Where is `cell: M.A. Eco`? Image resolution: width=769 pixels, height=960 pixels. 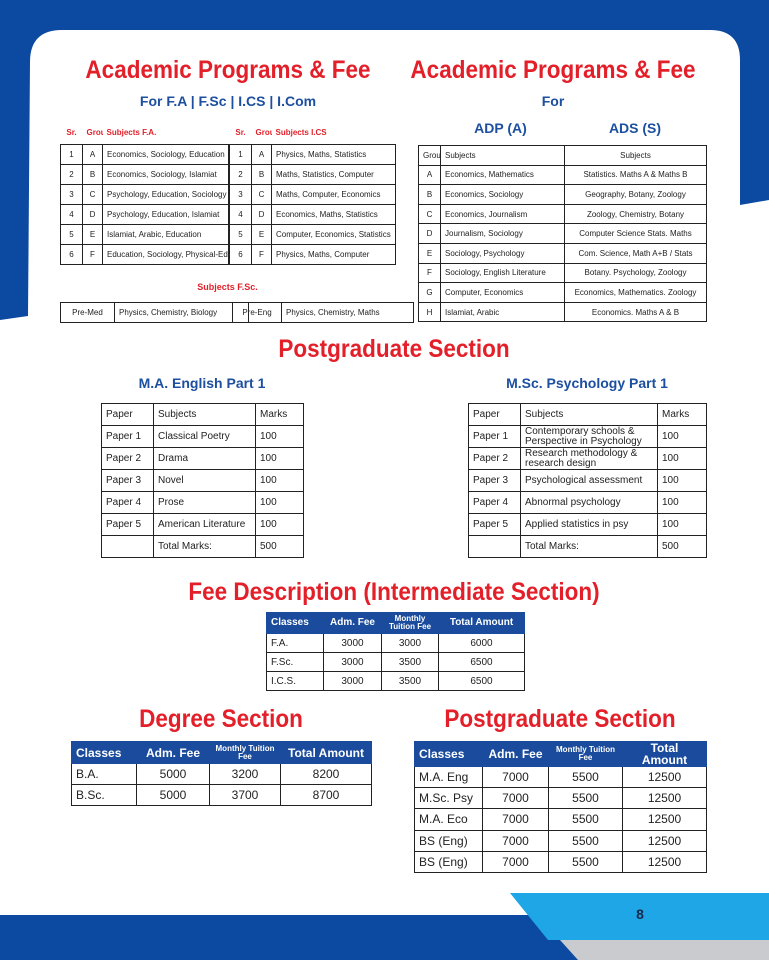 cell: M.A. Eco is located at coordinates (448, 819).